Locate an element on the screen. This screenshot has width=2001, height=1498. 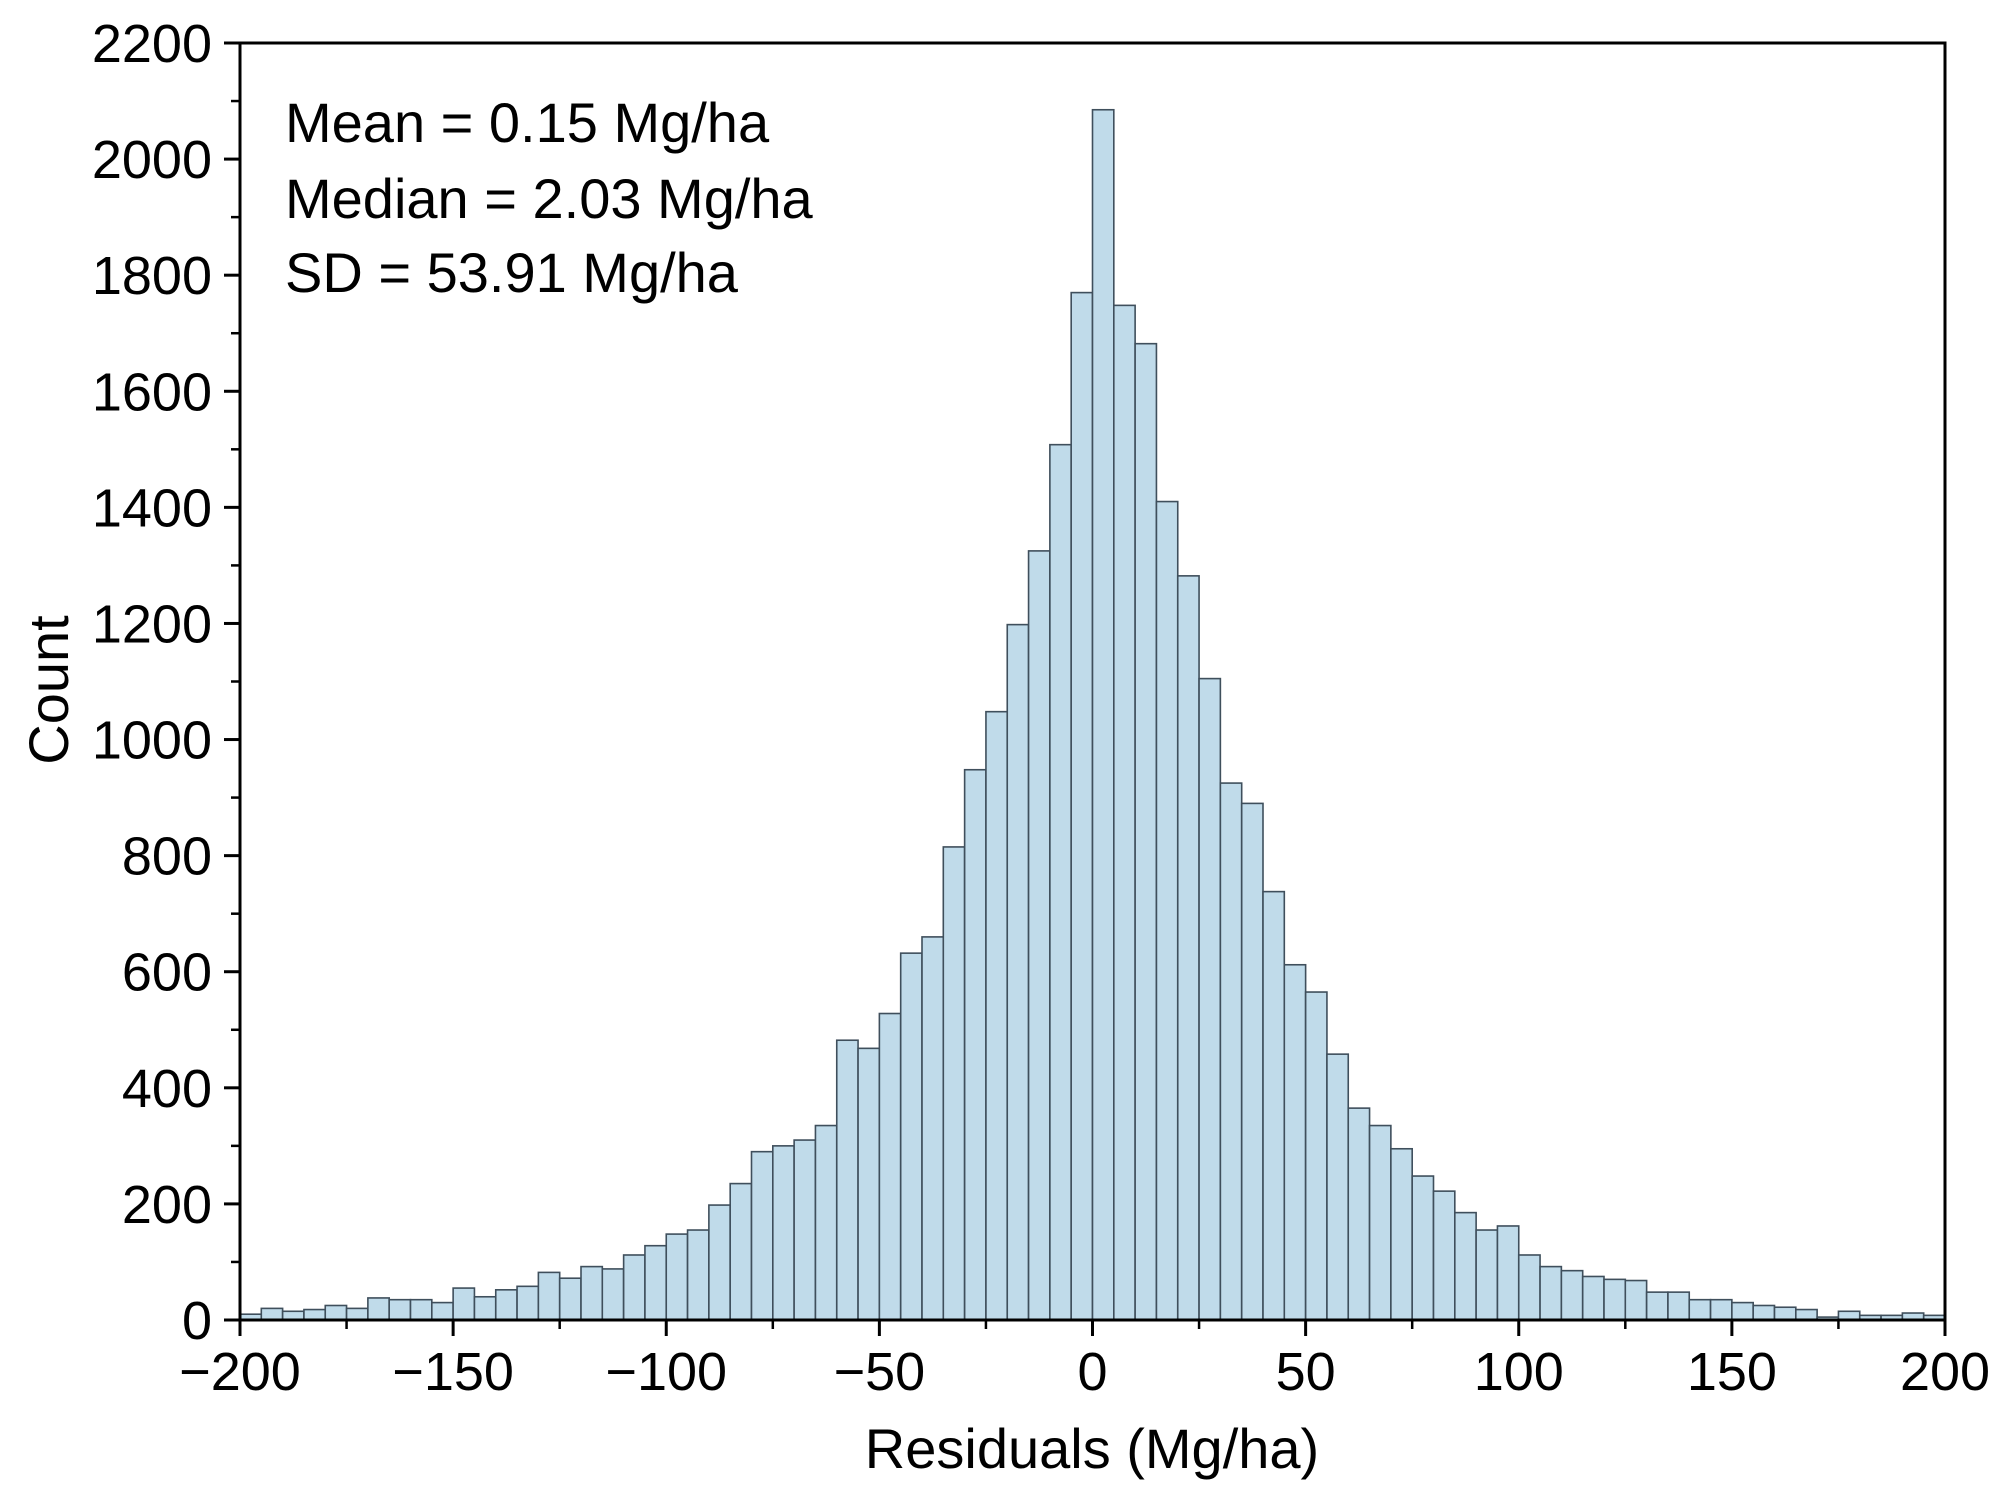
x-tick-label: −200 is located at coordinates (240, 1372).